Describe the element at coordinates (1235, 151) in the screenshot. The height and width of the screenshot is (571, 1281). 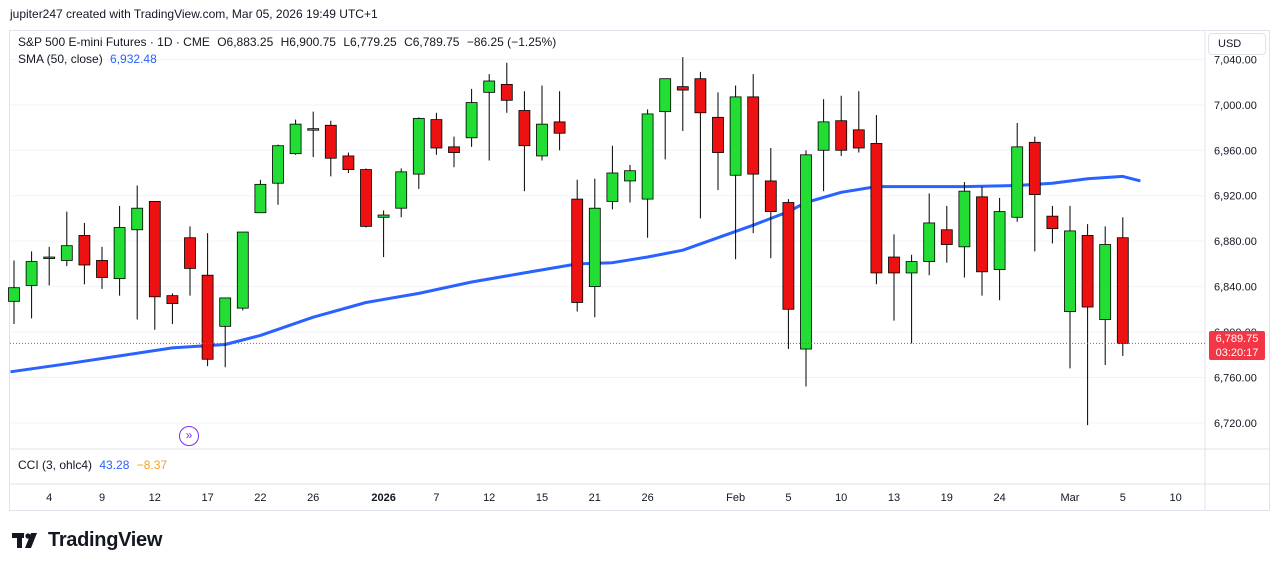
I see `y-tick-label: 6,960.00` at that location.